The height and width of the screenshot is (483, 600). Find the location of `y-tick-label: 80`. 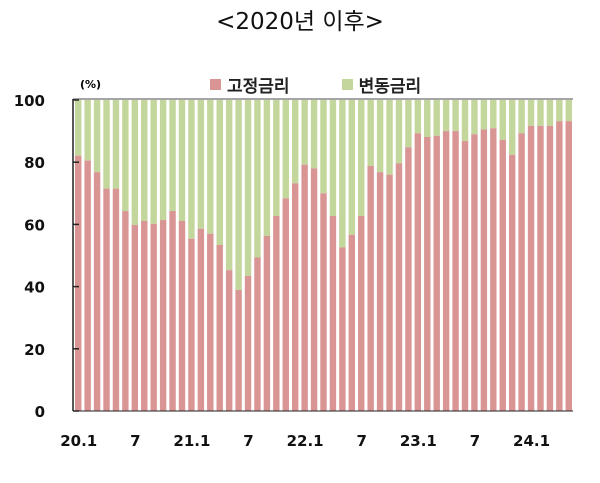

y-tick-label: 80 is located at coordinates (34, 163).